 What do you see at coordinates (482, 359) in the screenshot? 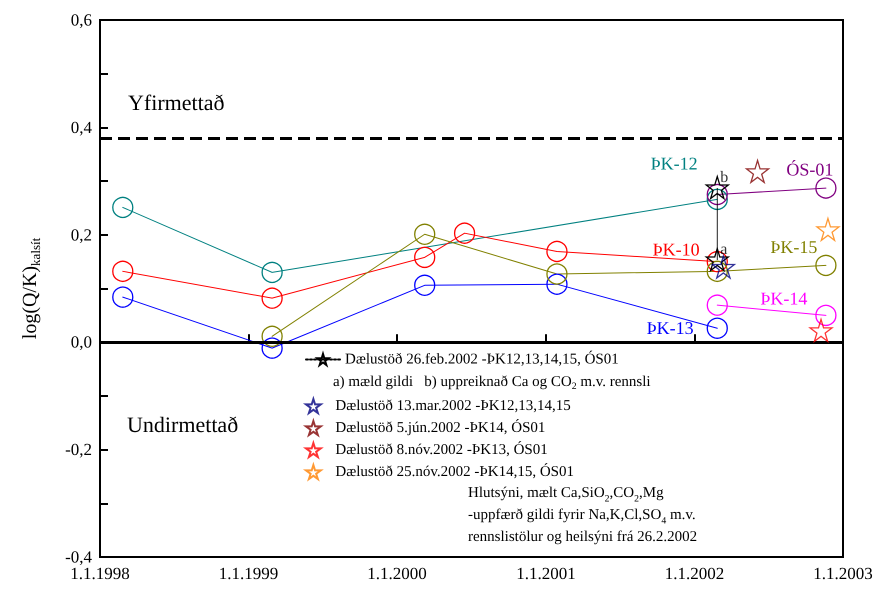
I see `legend-label: Dælustöð 26.feb.2002 -ÞK12,13,14,15, ÓS01` at bounding box center [482, 359].